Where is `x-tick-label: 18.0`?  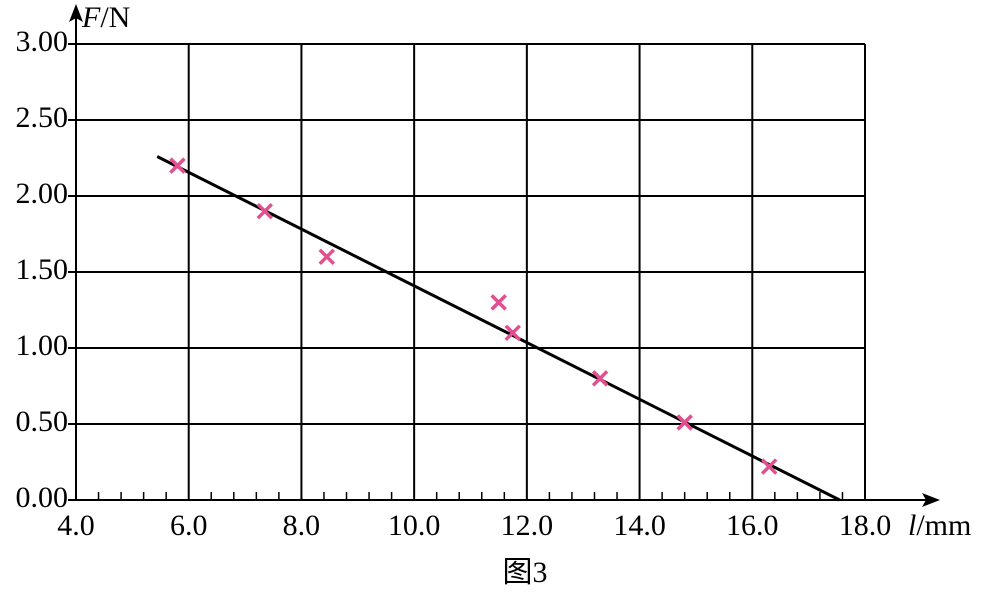 x-tick-label: 18.0 is located at coordinates (865, 525).